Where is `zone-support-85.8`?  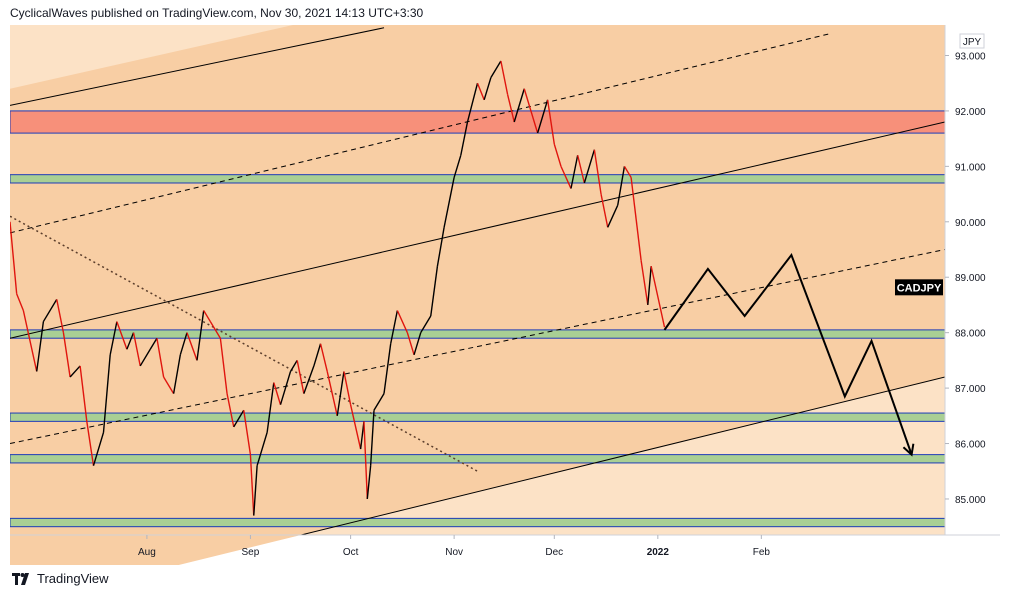
zone-support-85.8 is located at coordinates (477, 459).